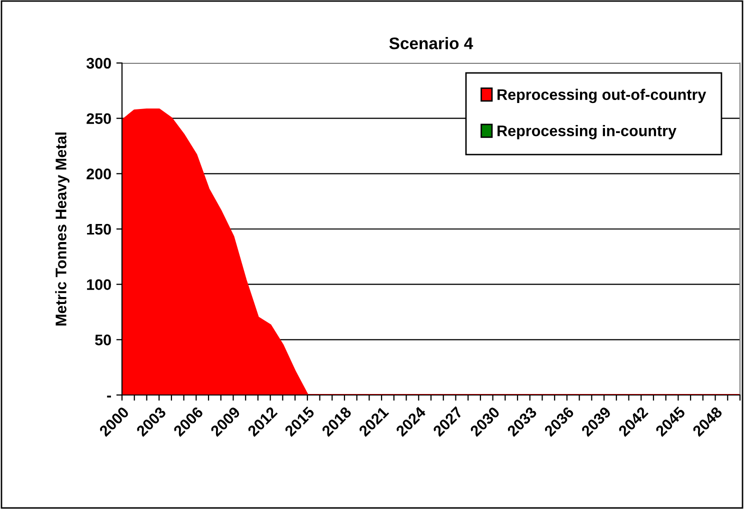  Describe the element at coordinates (99, 284) in the screenshot. I see `y-tick-label: 100` at that location.